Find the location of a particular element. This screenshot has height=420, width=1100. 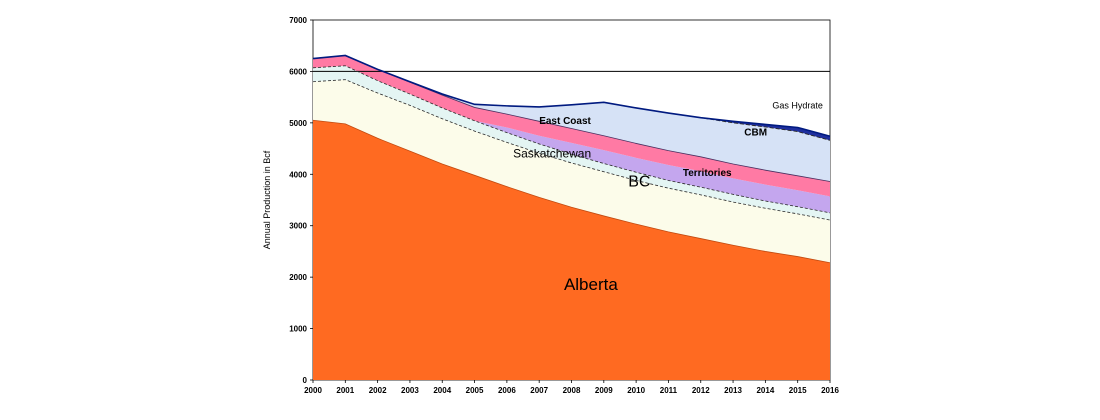

x-tick-label: 2003 is located at coordinates (410, 390).